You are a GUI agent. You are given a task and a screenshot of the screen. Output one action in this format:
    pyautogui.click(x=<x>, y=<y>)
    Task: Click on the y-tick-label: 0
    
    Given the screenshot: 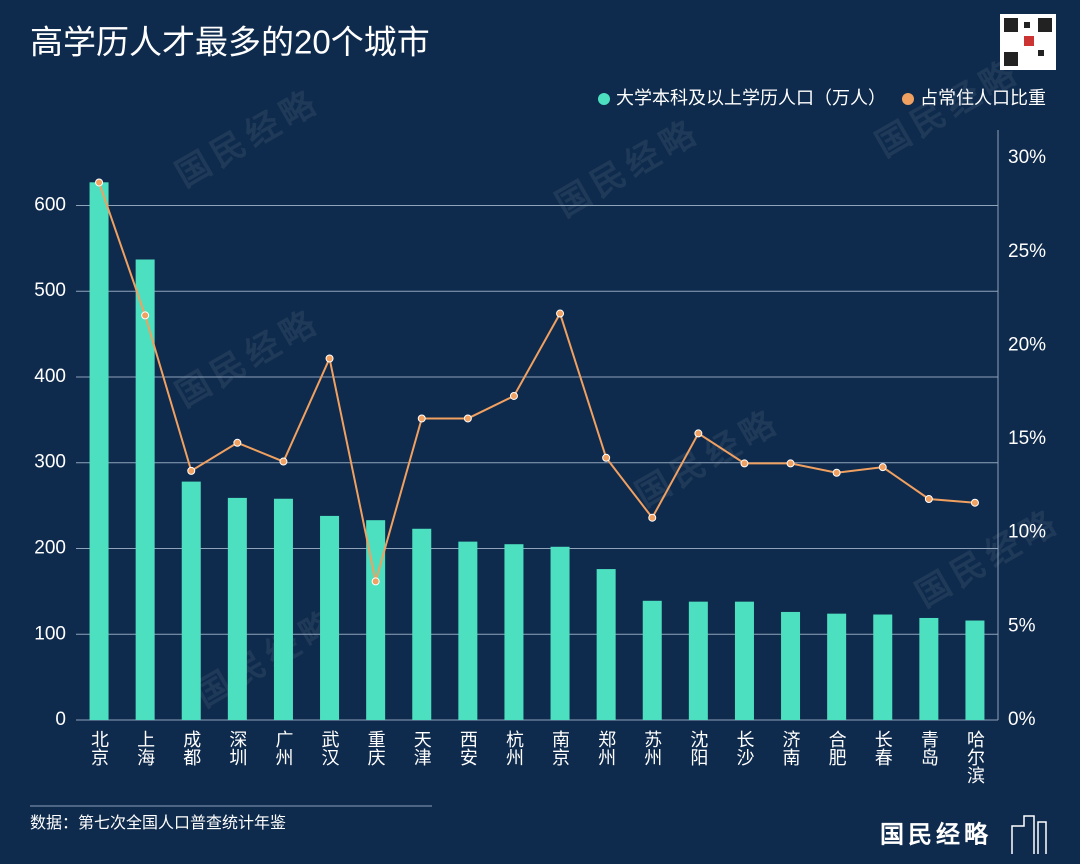 What is the action you would take?
    pyautogui.click(x=60, y=719)
    